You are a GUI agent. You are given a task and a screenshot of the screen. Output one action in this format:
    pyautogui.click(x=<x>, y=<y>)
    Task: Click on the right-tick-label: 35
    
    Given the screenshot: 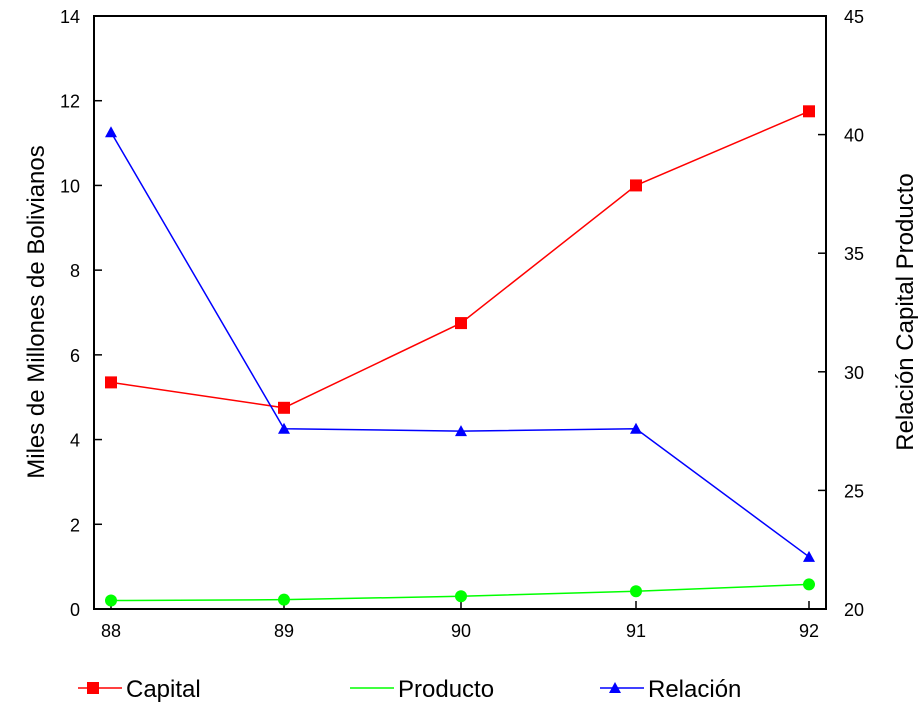 What is the action you would take?
    pyautogui.click(x=854, y=254)
    